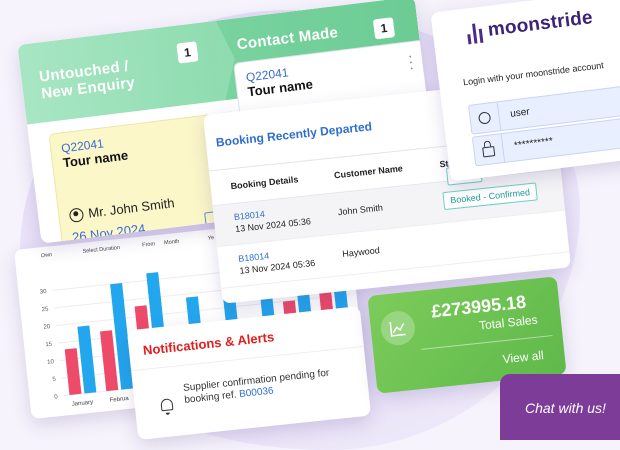 Image resolution: width=620 pixels, height=450 pixels. What do you see at coordinates (87, 80) in the screenshot?
I see `column-title: Untouched / New Enquiry` at bounding box center [87, 80].